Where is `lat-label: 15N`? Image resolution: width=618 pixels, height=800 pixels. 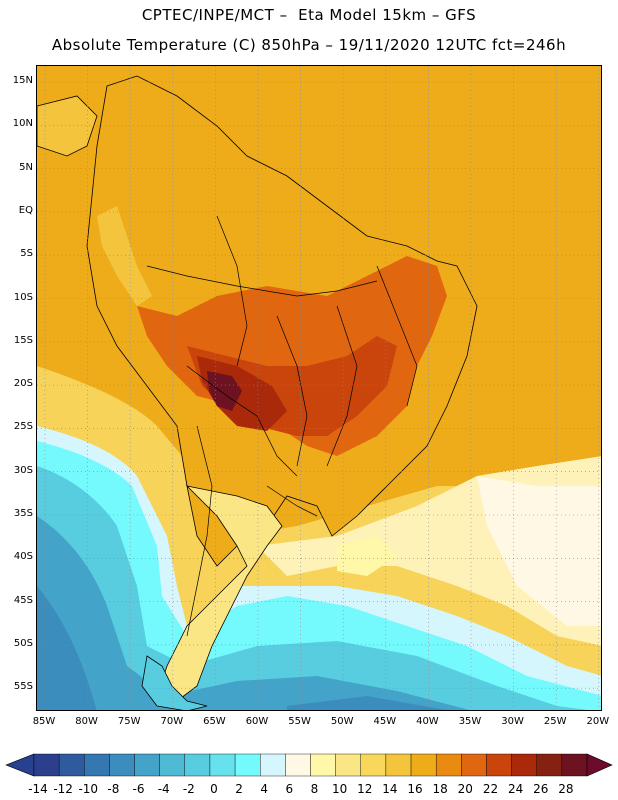
lat-label: 15N is located at coordinates (22, 80).